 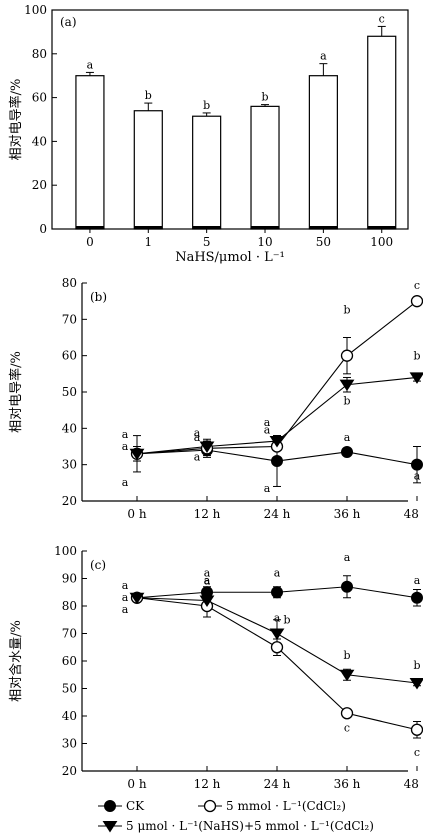 What do you see at coordinates (16, 120) in the screenshot?
I see `y-axis-label-a: 相对电导率/%` at bounding box center [16, 120].